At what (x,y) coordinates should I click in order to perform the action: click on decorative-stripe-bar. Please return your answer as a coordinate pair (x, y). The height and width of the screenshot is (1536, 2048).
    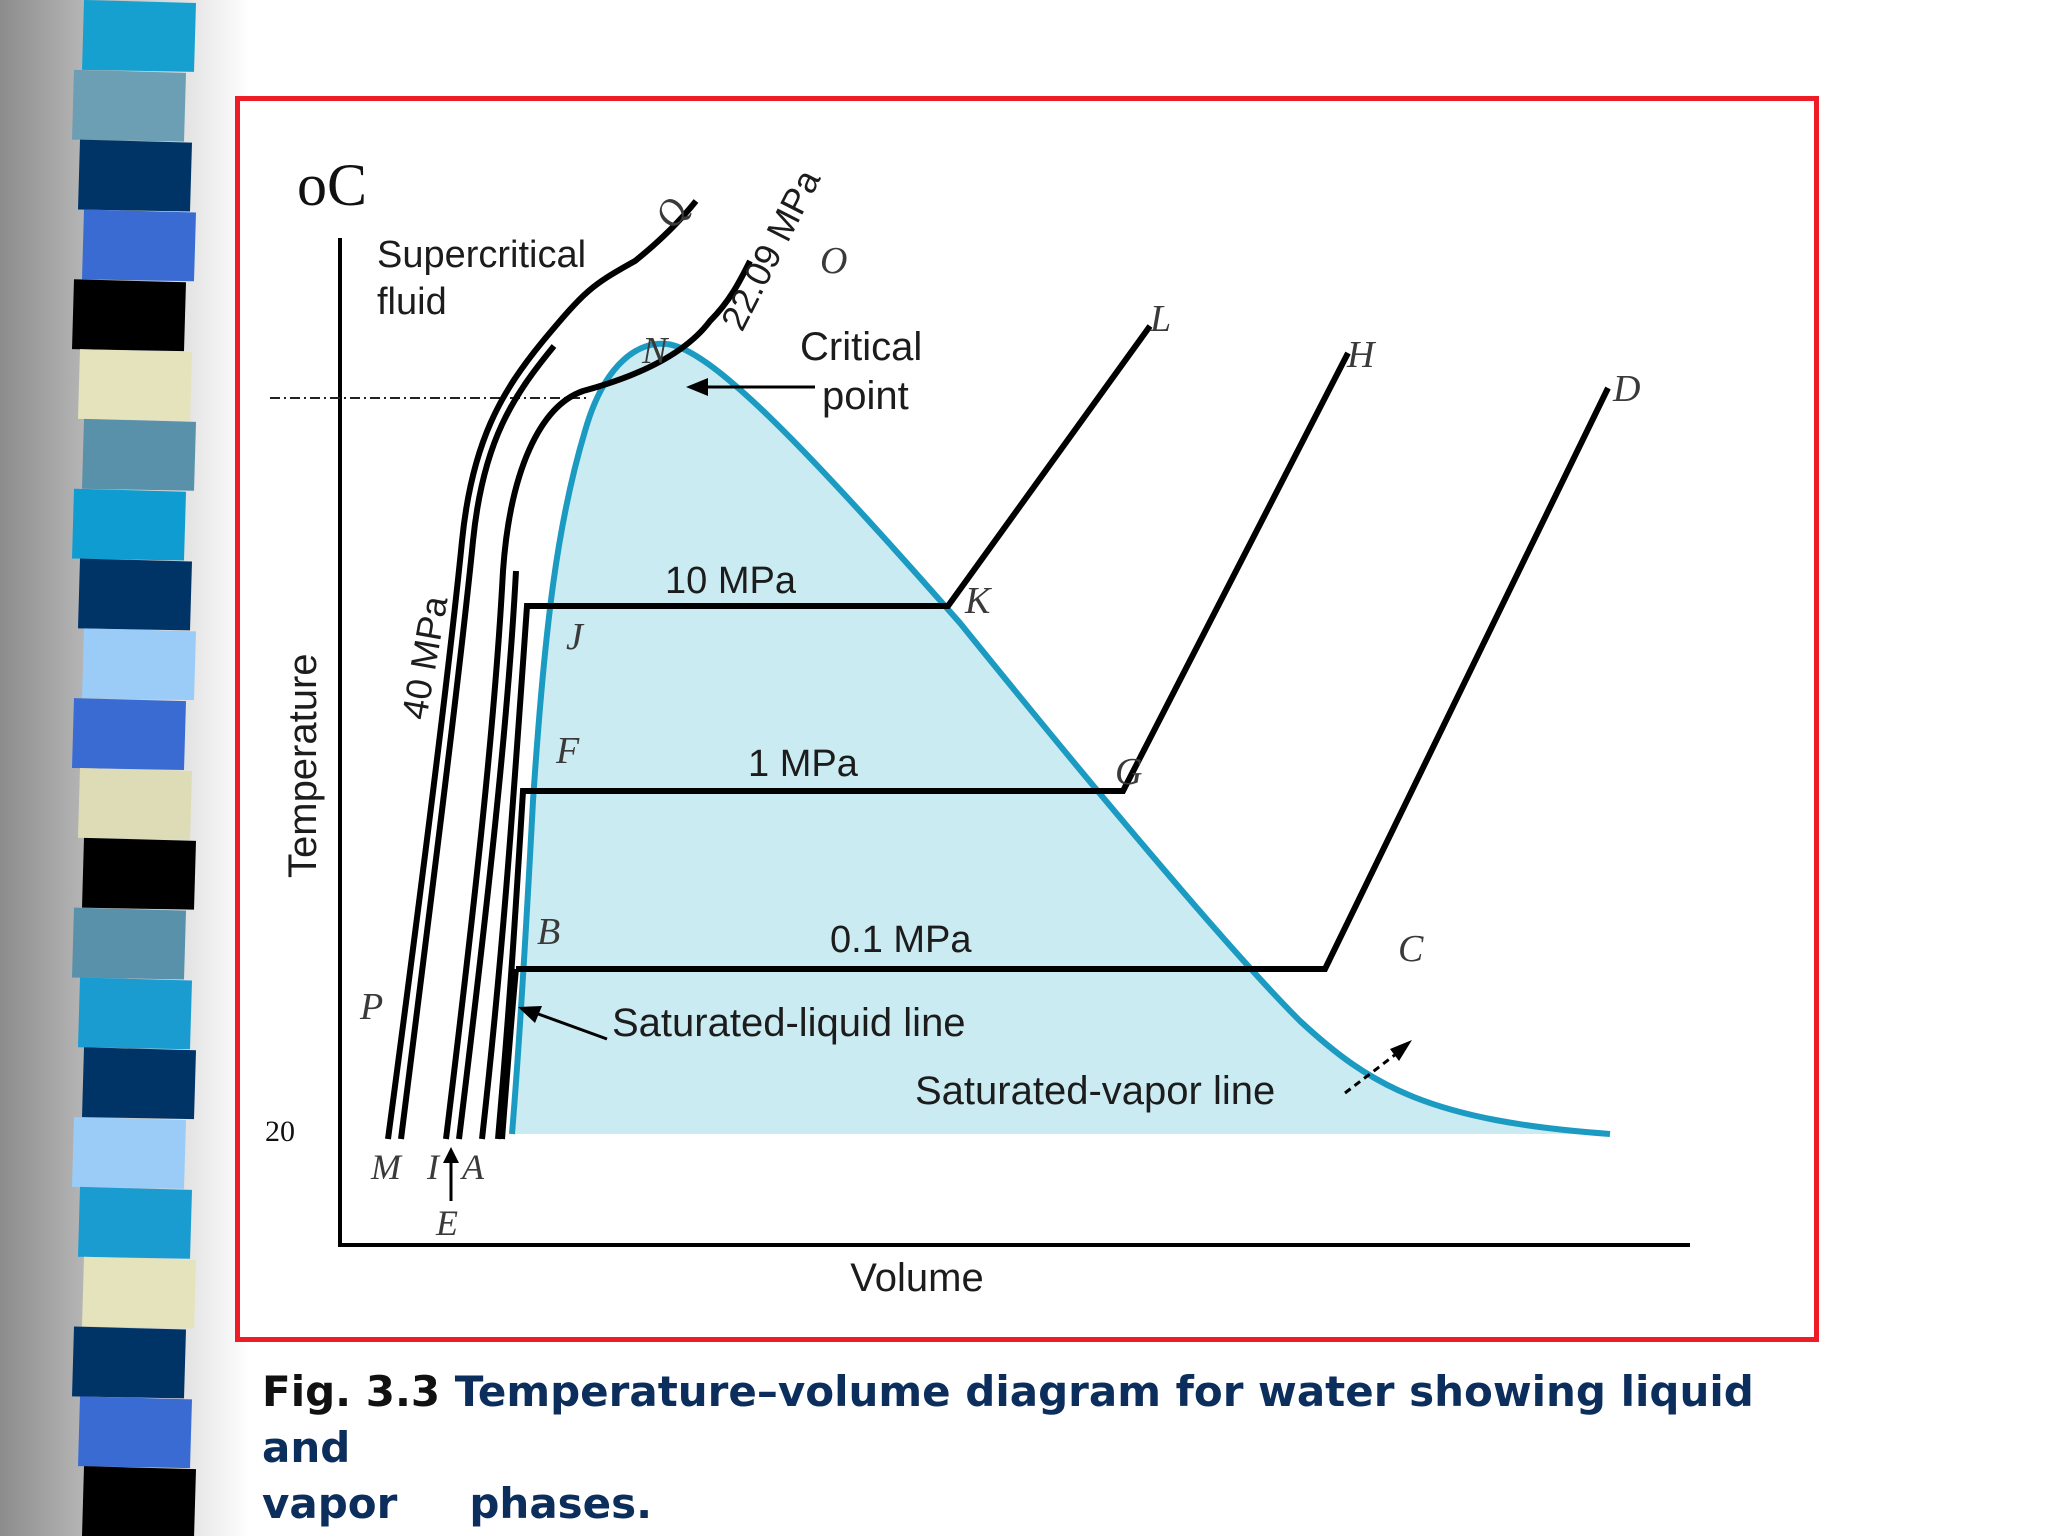
    Looking at the image, I should click on (125, 768).